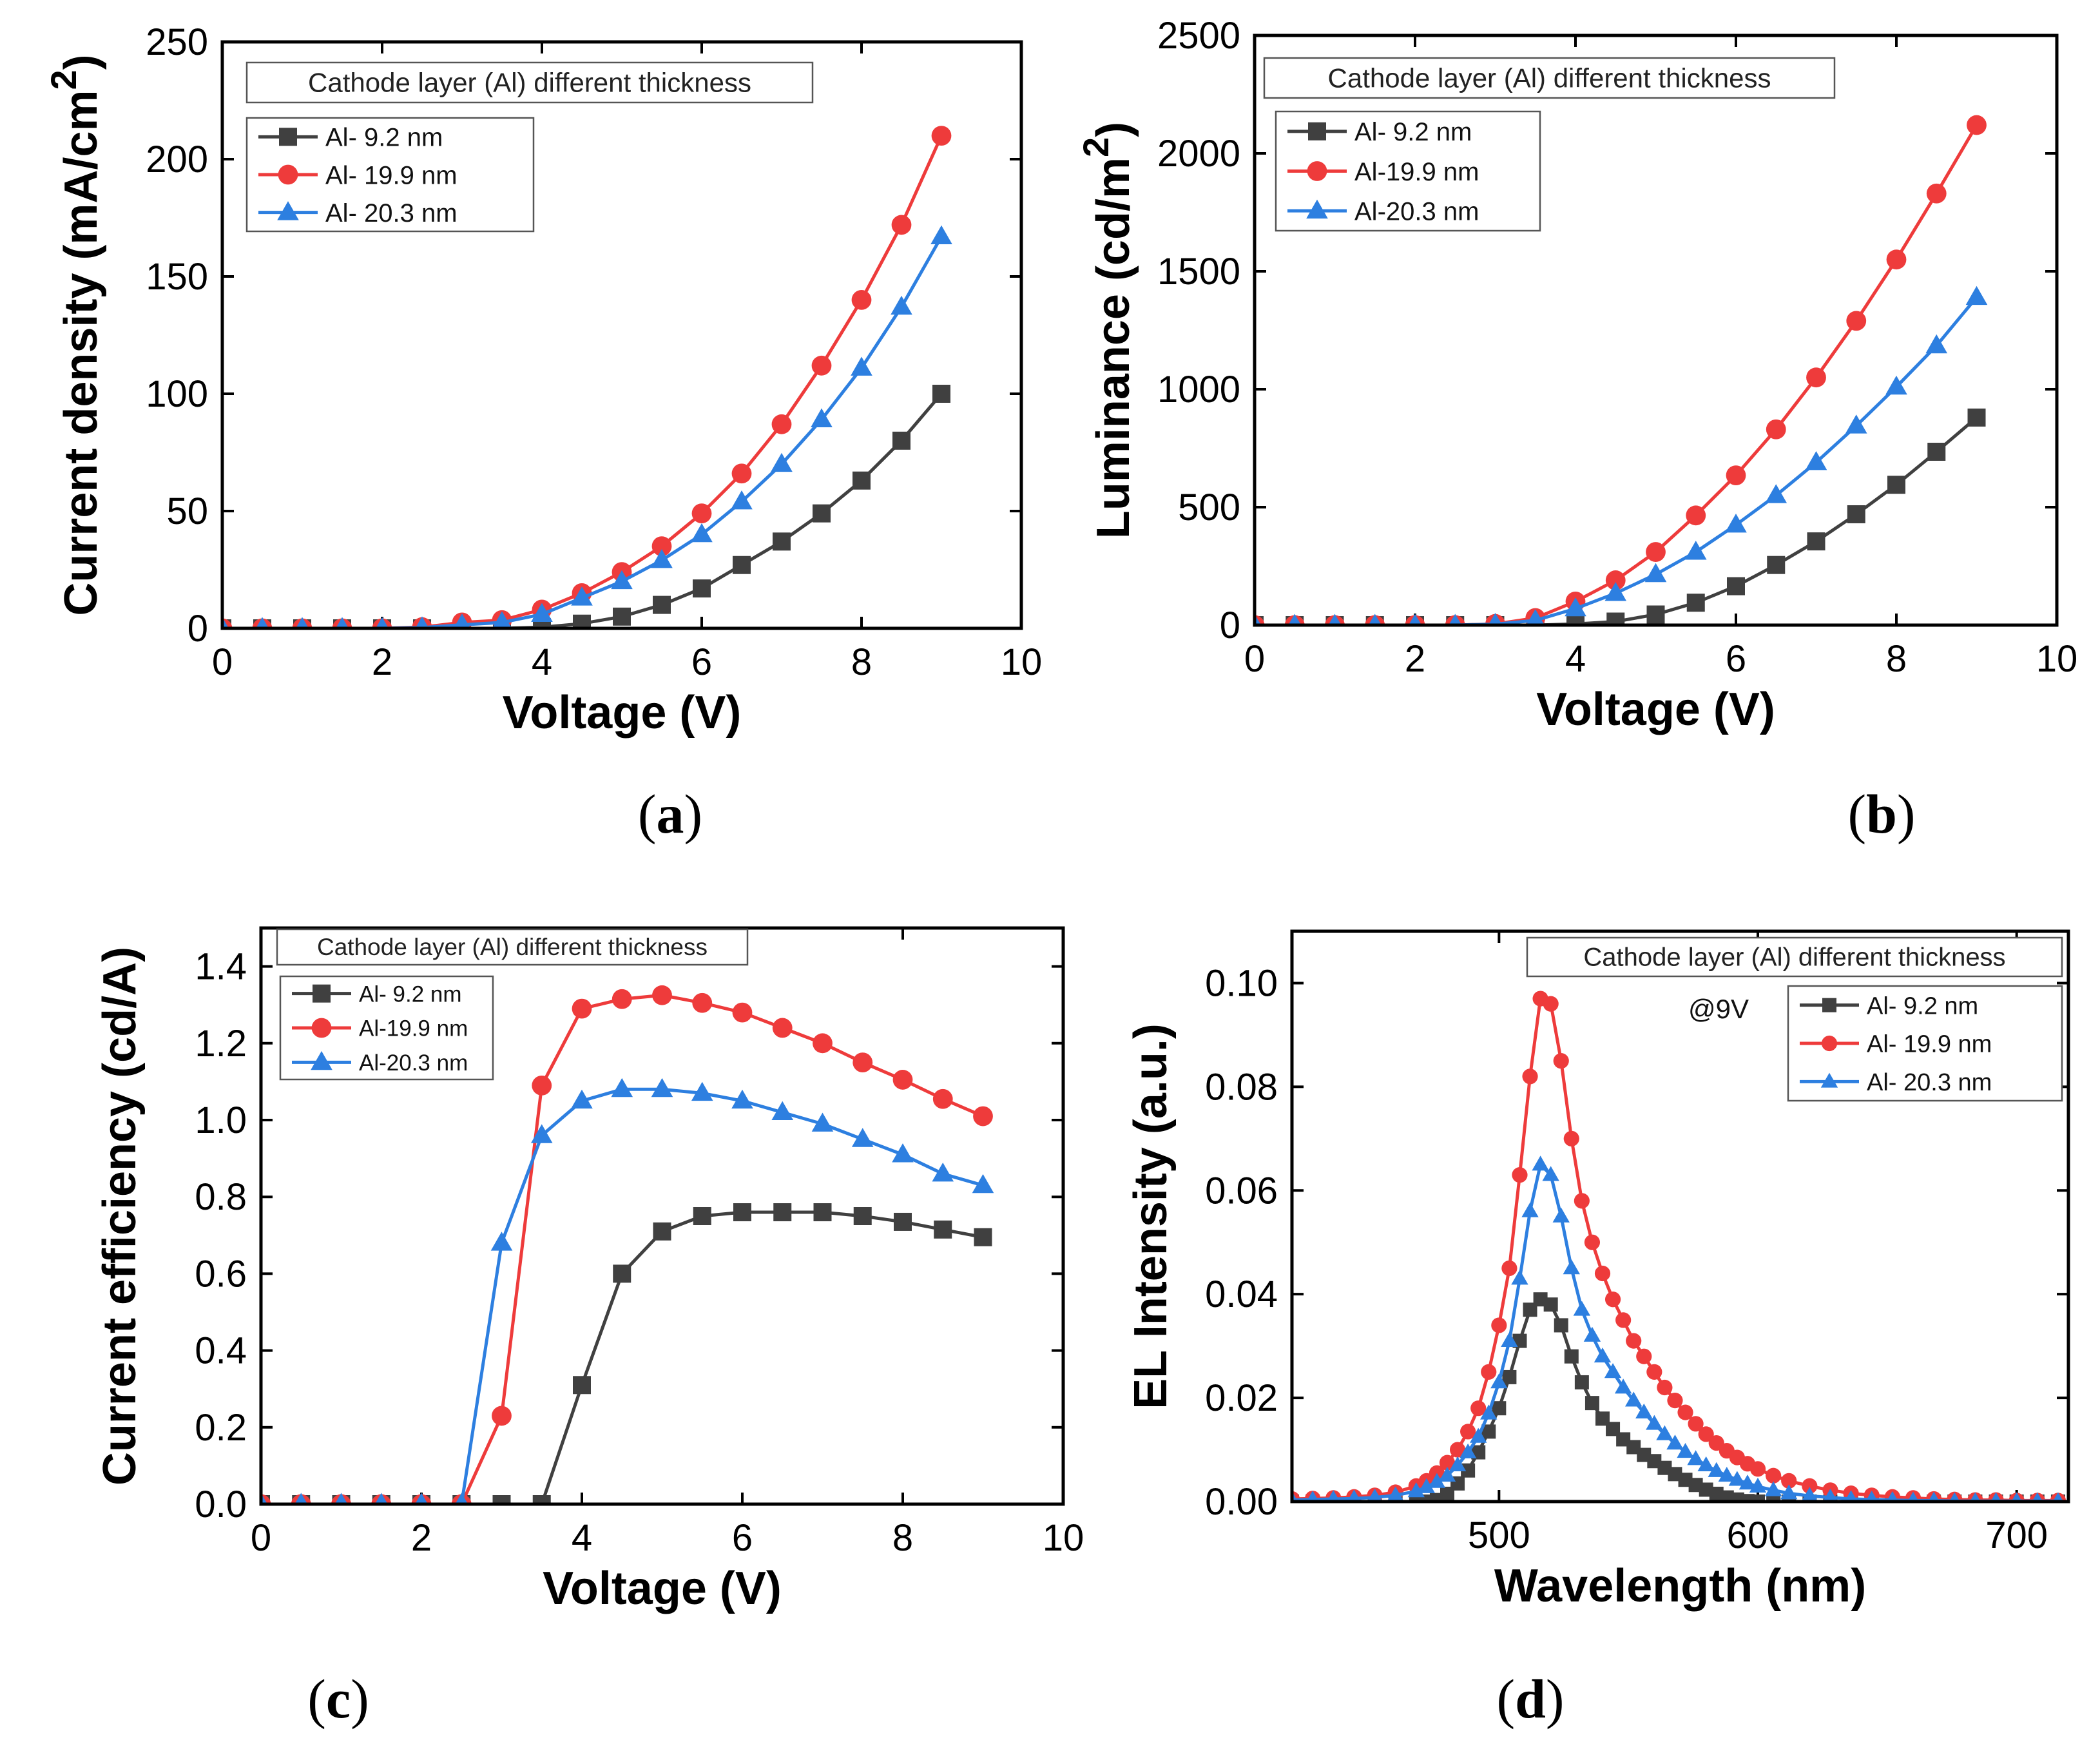 The width and height of the screenshot is (2100, 1760). What do you see at coordinates (582, 1538) in the screenshot?
I see `x-tick-label: 4` at bounding box center [582, 1538].